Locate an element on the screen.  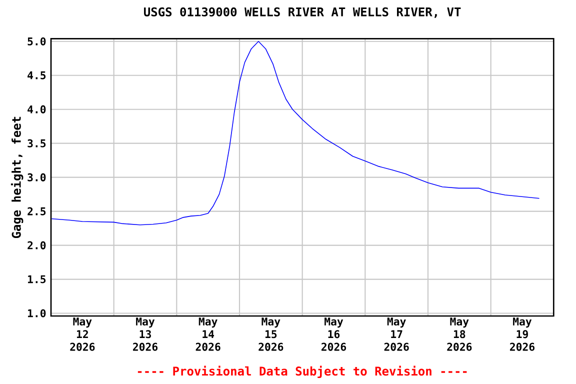
y-tick-label: 1.0 is located at coordinates (37, 313).